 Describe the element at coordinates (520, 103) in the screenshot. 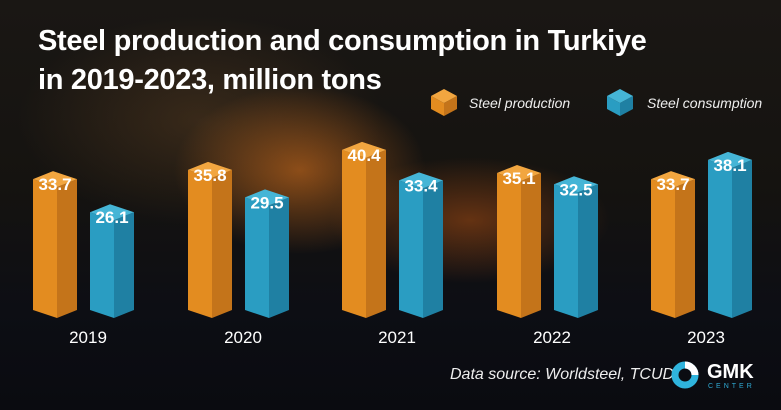

I see `legend-label-production: Steel production` at that location.